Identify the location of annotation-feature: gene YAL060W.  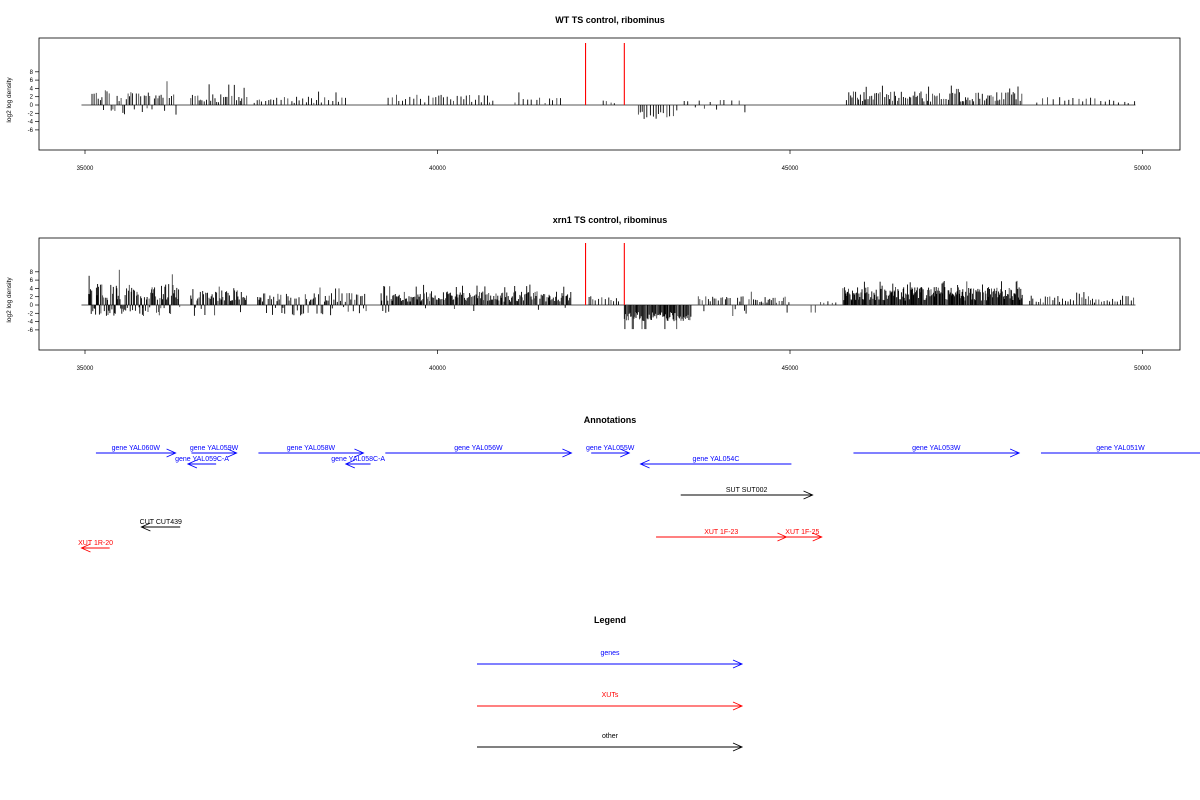
(136, 451).